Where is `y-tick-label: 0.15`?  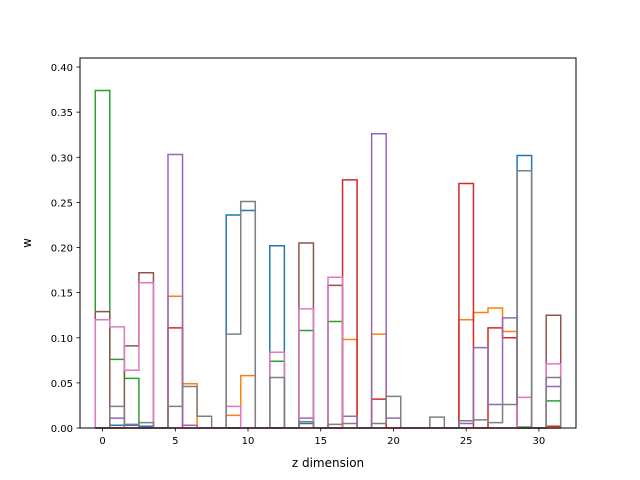
y-tick-label: 0.15 is located at coordinates (62, 294).